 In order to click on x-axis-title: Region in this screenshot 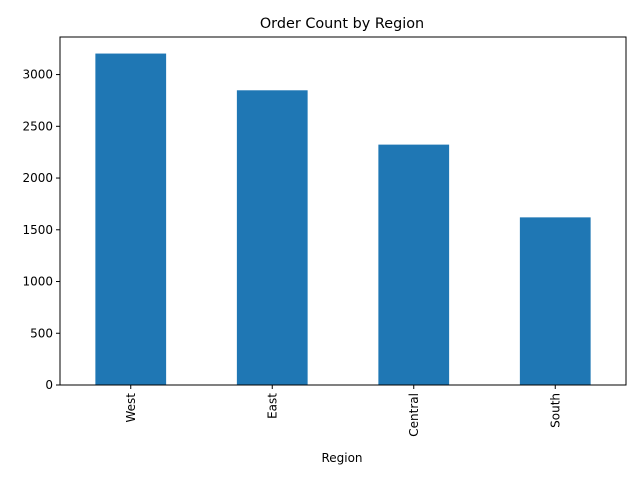, I will do `click(341, 458)`.